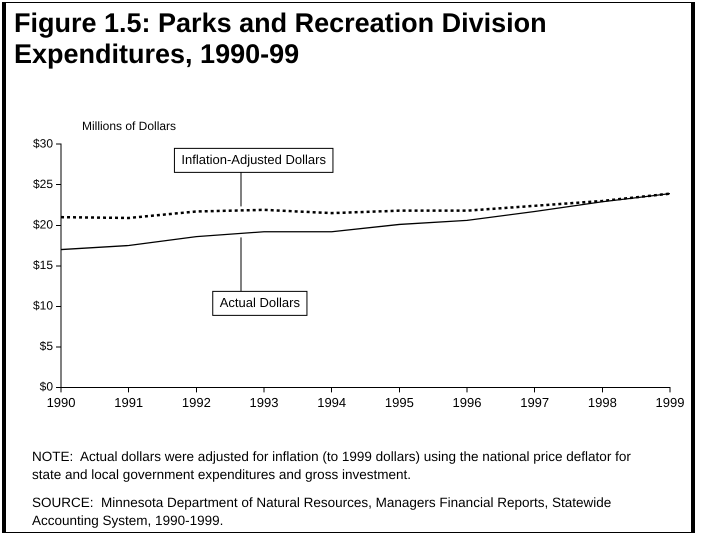  Describe the element at coordinates (47, 346) in the screenshot. I see `y-tick-label: $5` at that location.